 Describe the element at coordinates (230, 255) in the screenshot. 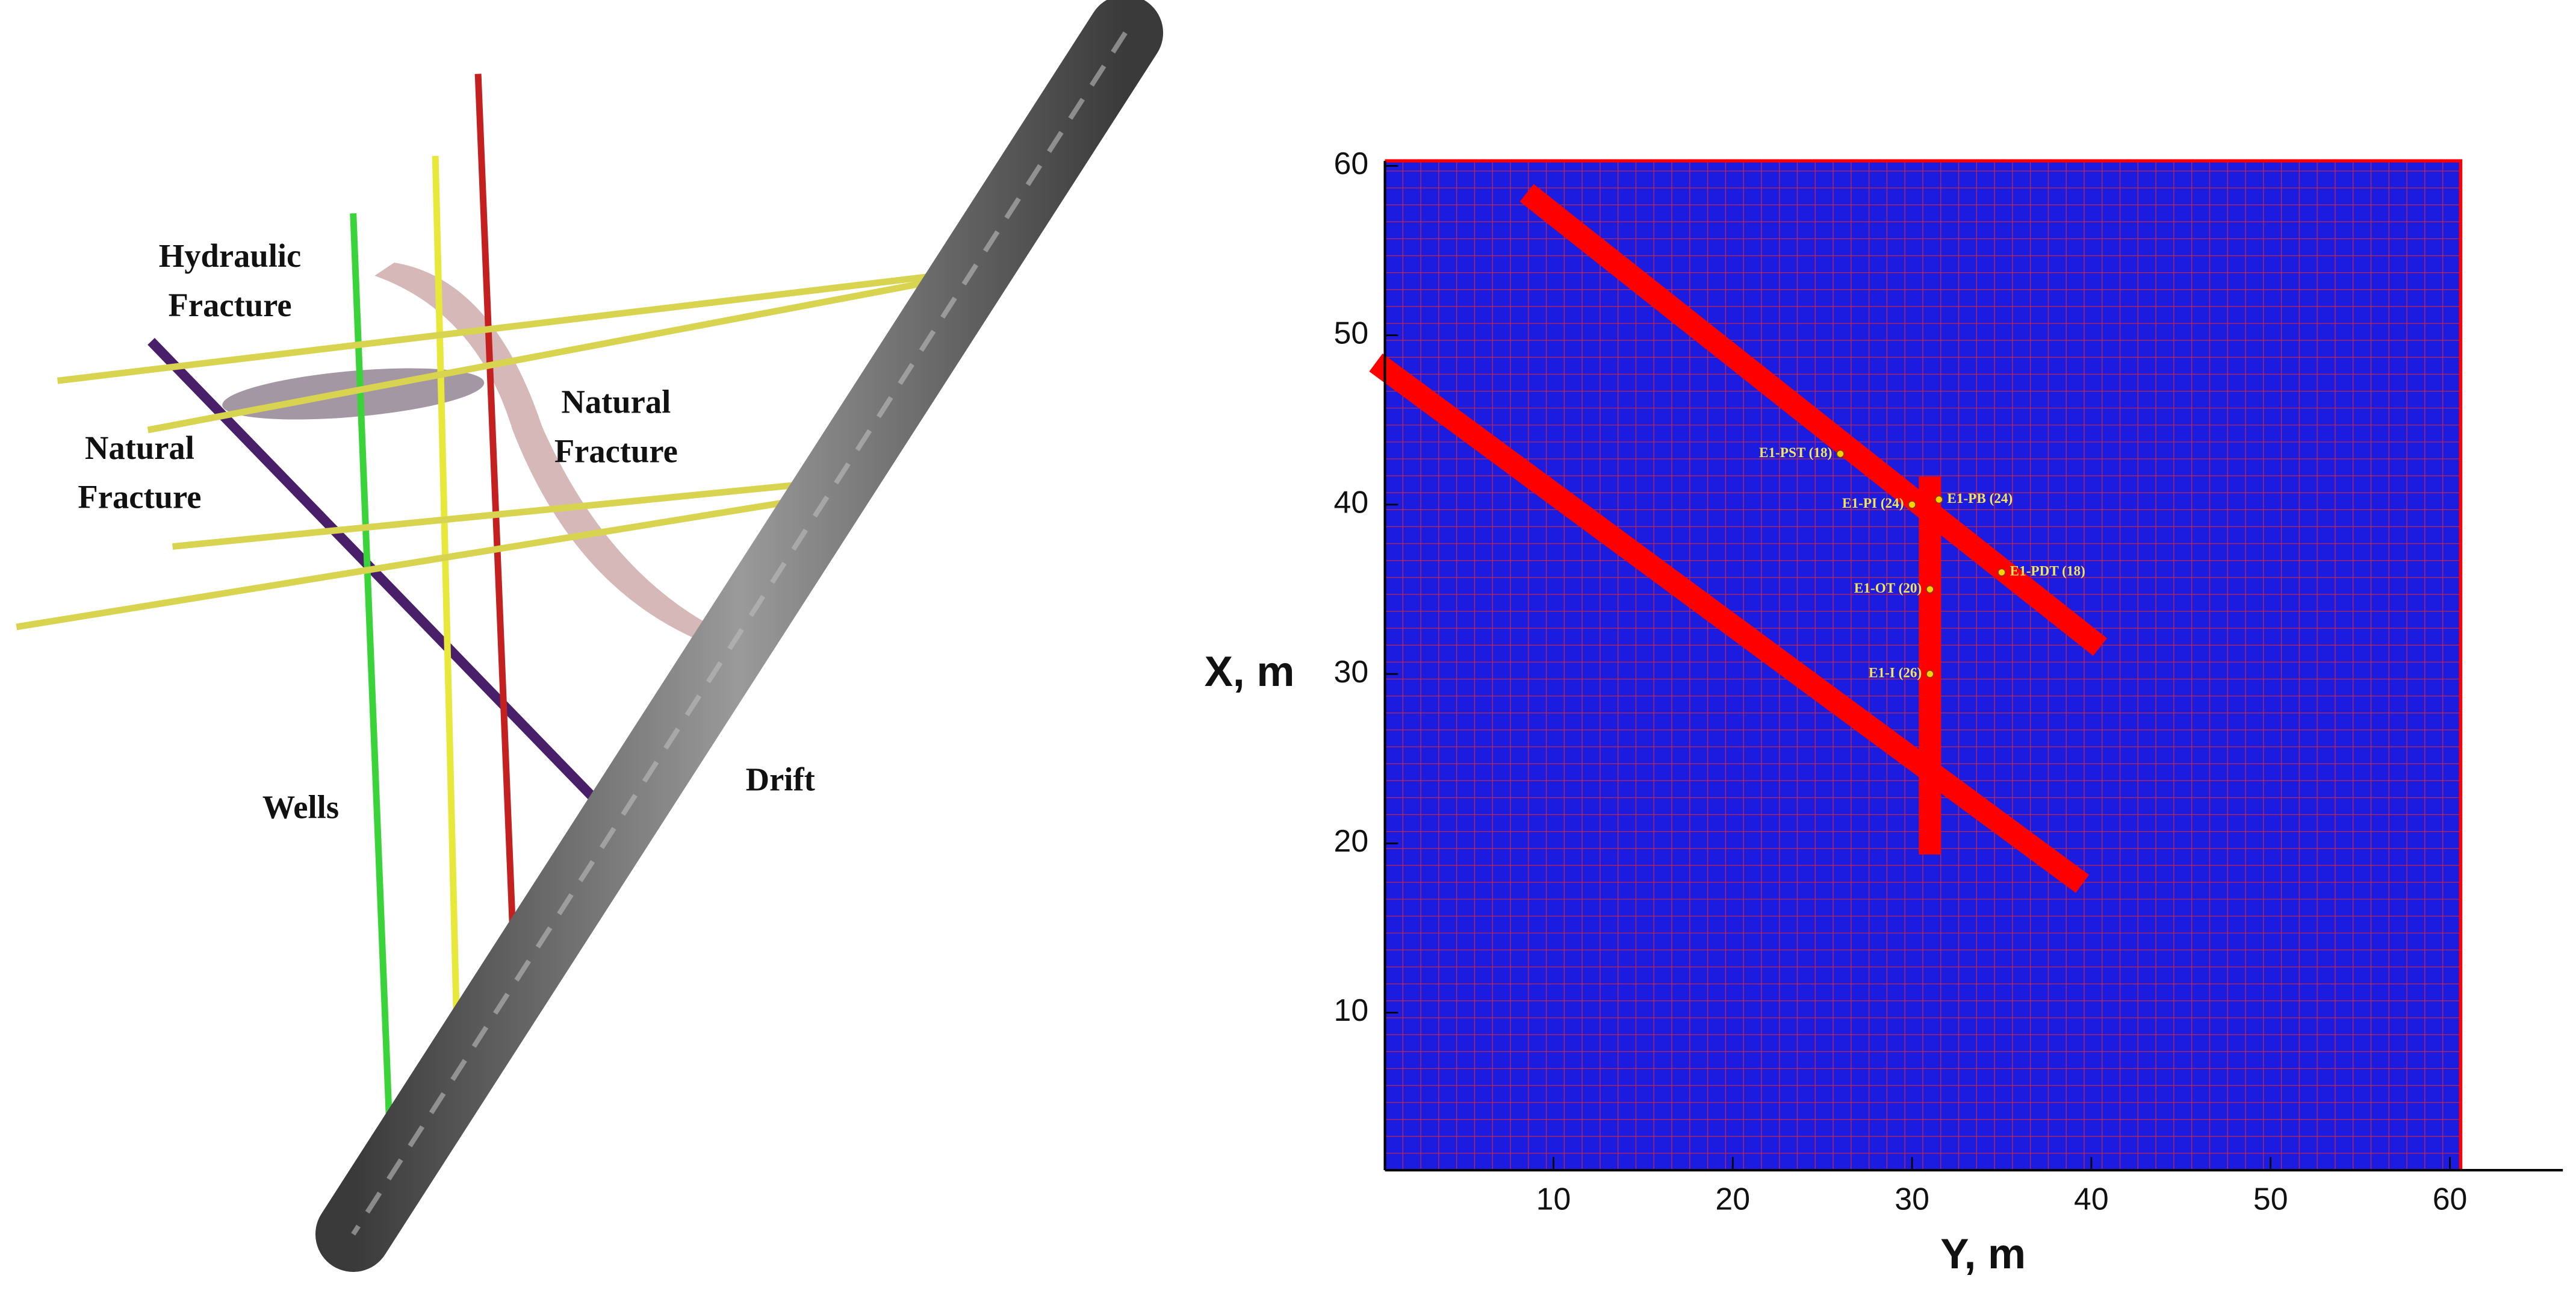

I see `diagram-label: Hydraulic` at that location.